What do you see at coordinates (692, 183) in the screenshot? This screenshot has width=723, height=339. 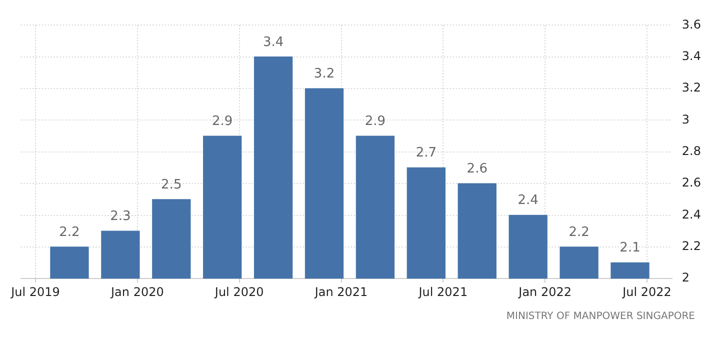 I see `y-tick-label: 2.6` at bounding box center [692, 183].